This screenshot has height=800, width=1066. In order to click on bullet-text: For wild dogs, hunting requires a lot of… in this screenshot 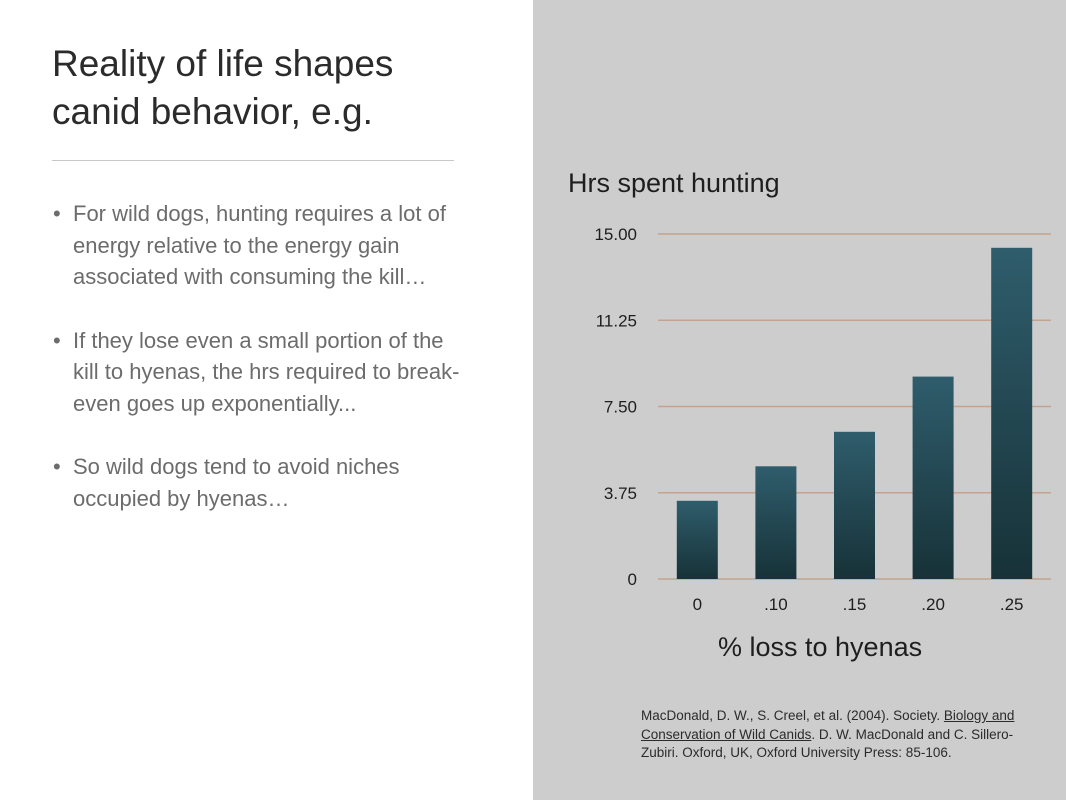, I will do `click(259, 245)`.